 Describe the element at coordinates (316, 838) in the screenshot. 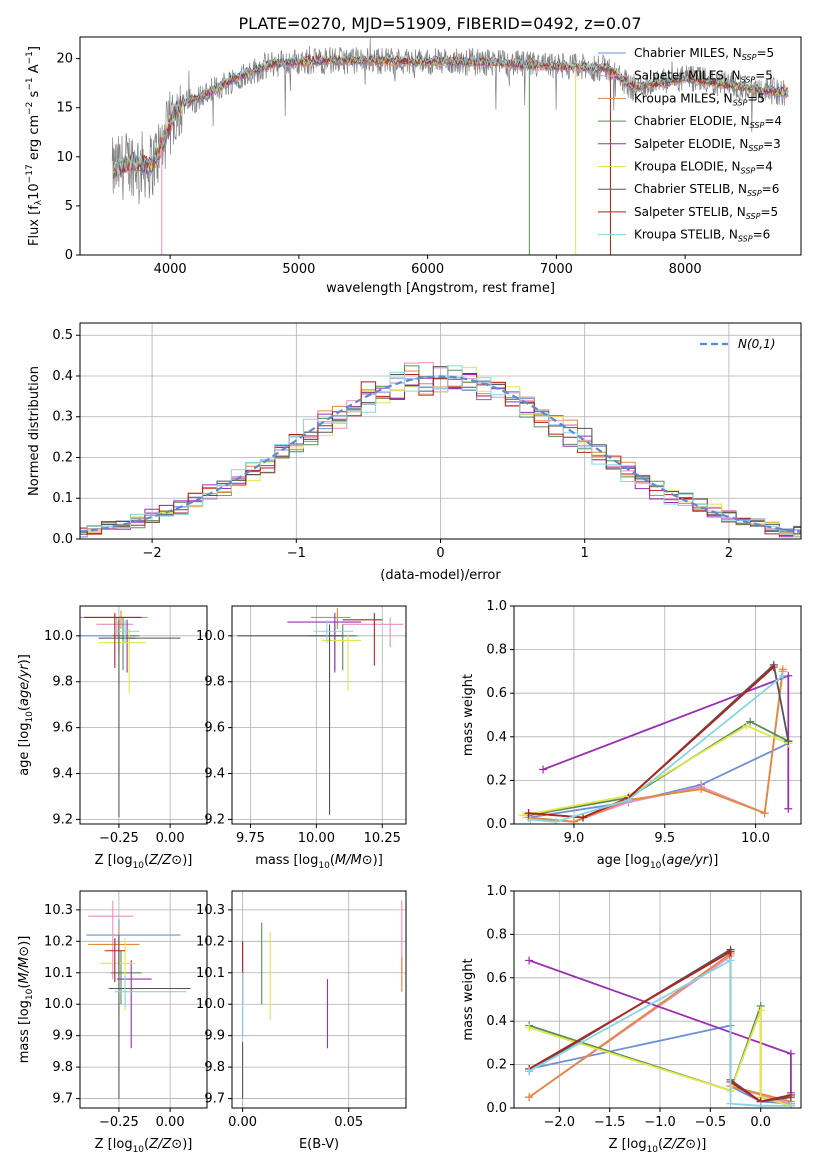

I see `x-tick-label: 10.00` at that location.